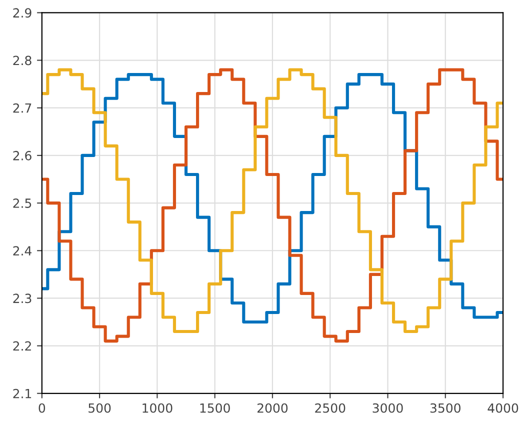 The width and height of the screenshot is (524, 423). I want to click on x-tick-label: 0, so click(42, 408).